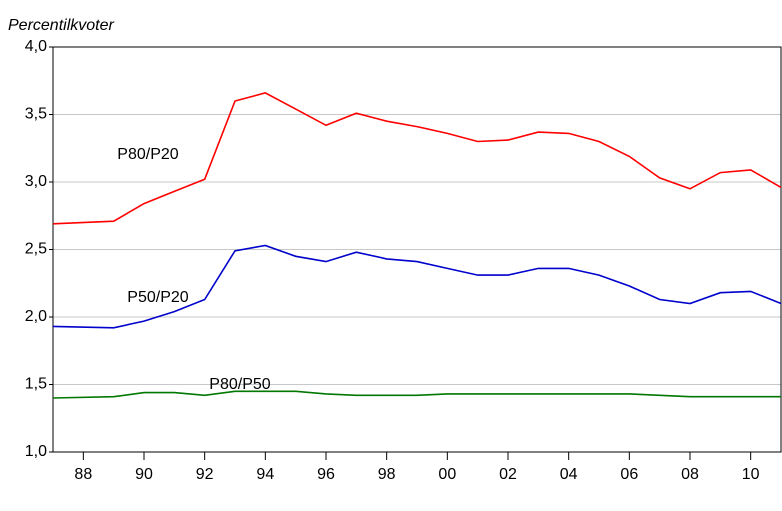  Describe the element at coordinates (205, 474) in the screenshot. I see `x-tick-label: 92` at that location.